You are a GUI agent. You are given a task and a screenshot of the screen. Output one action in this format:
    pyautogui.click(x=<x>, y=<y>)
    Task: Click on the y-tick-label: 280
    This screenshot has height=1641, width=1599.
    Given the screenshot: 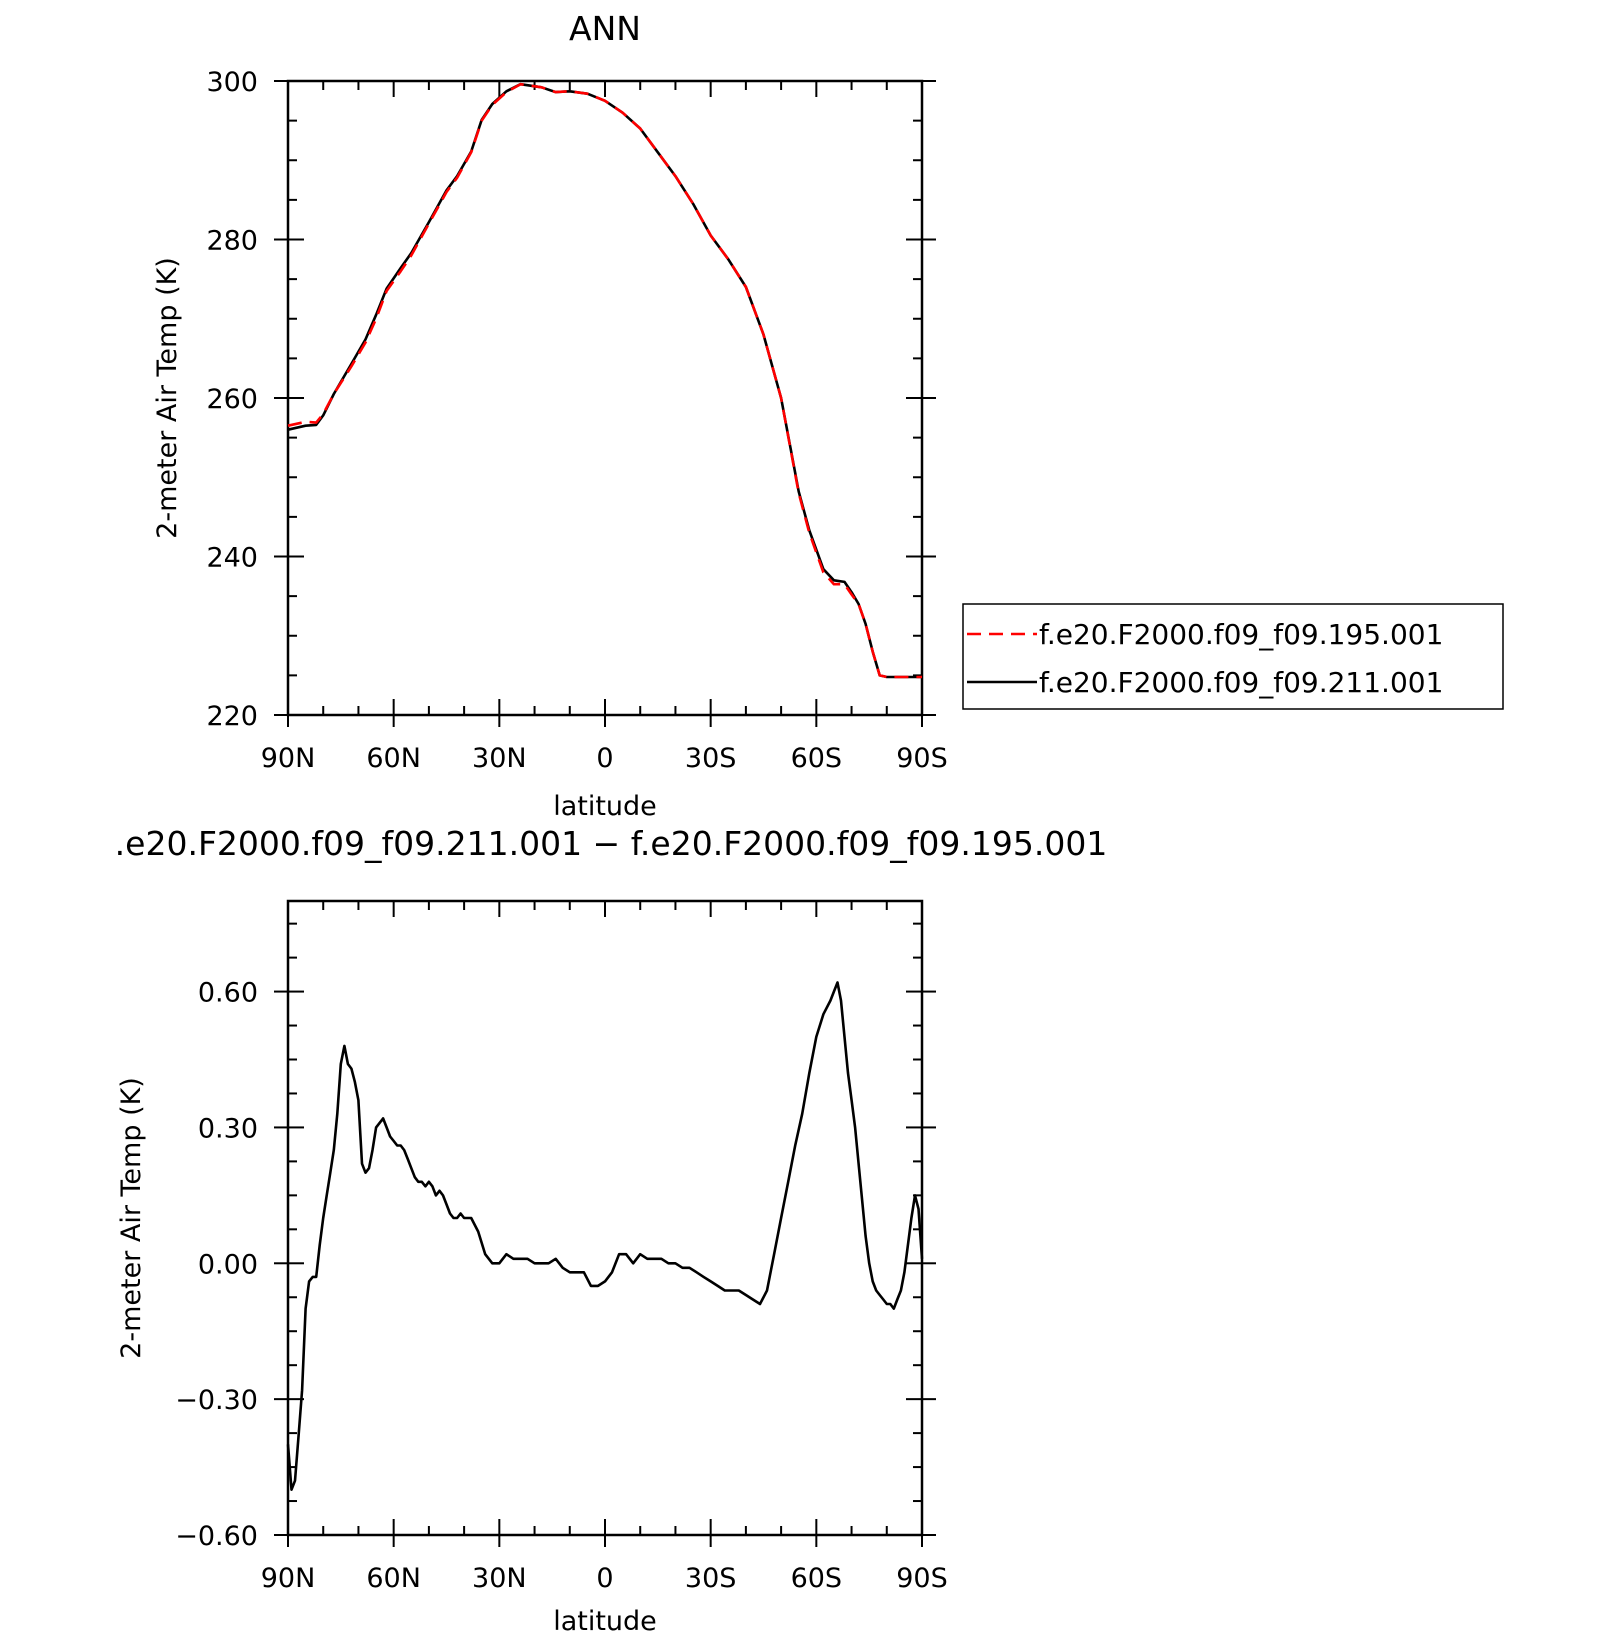 What is the action you would take?
    pyautogui.click(x=232, y=241)
    